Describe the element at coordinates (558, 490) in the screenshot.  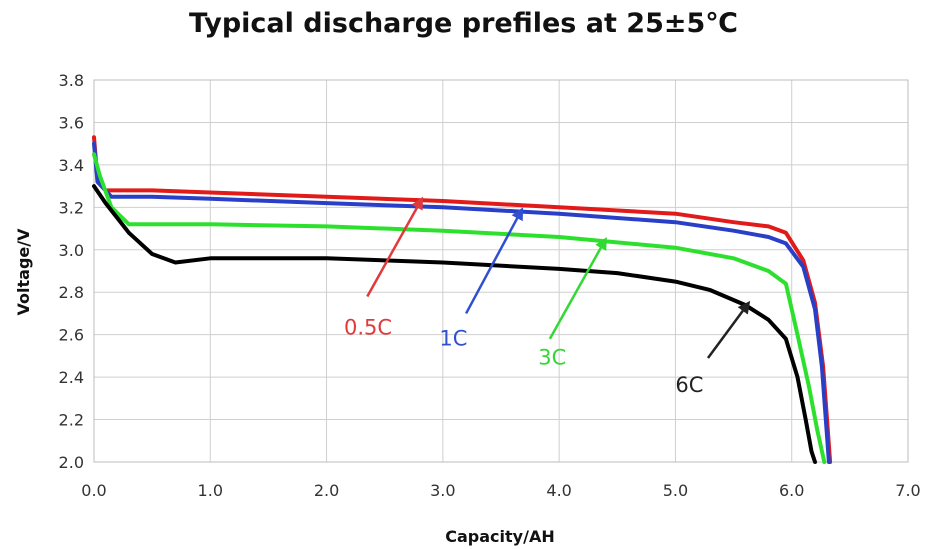
I see `x-tick-label: 4.0` at that location.